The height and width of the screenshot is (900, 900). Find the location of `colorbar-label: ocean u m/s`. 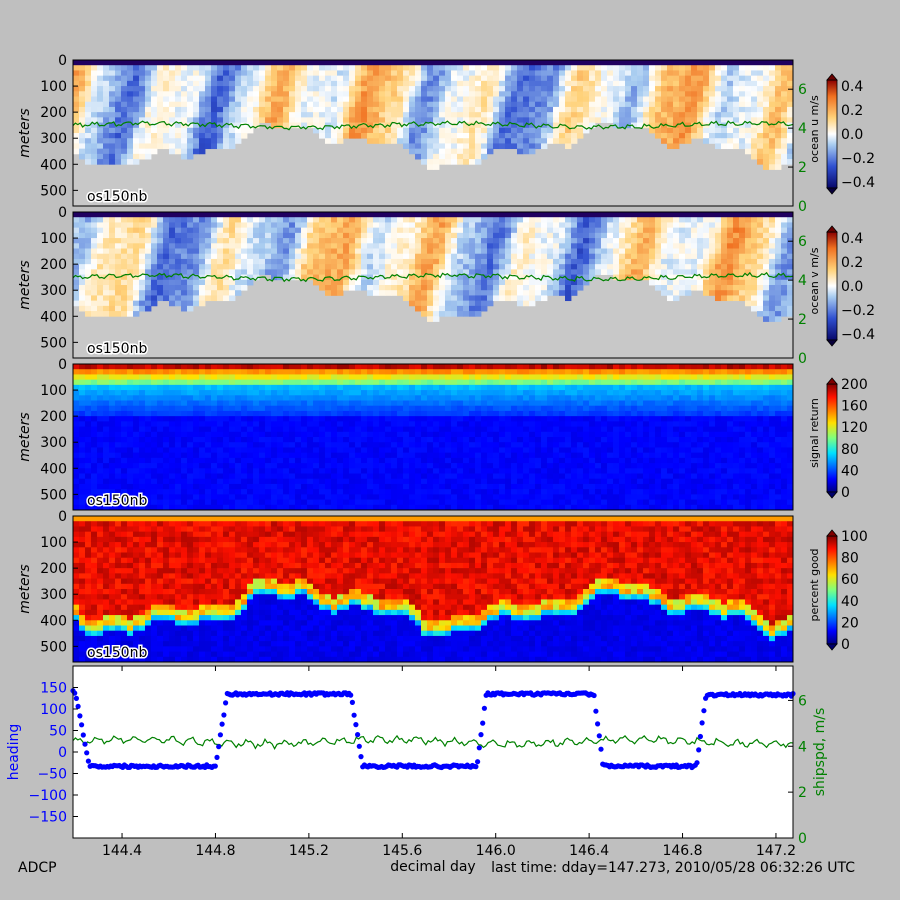

colorbar-label: ocean u m/s is located at coordinates (814, 129).